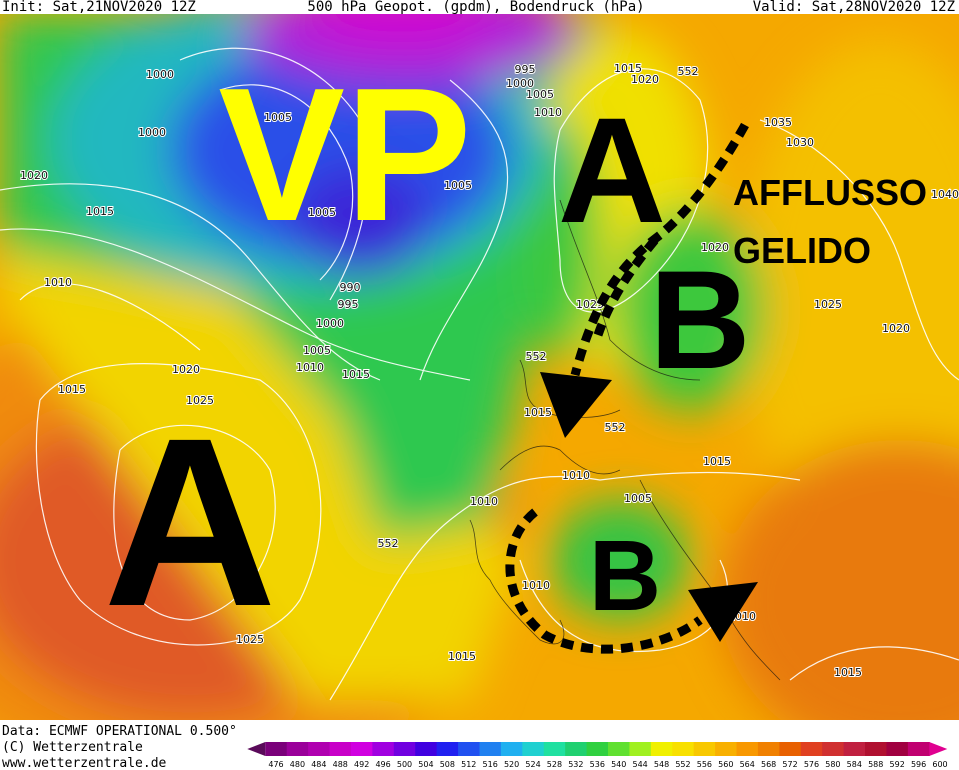  Describe the element at coordinates (918, 764) in the screenshot. I see `colorbar-tick-label: 596` at that location.